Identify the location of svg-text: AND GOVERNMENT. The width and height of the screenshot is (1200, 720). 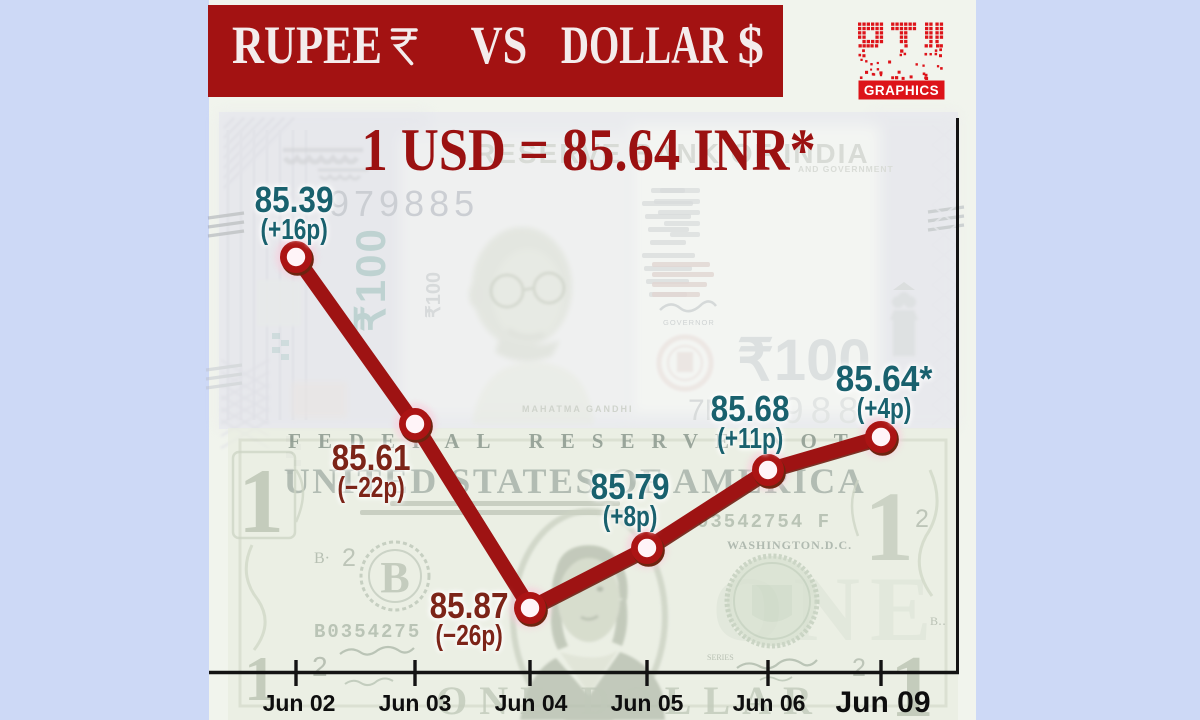
(846, 169).